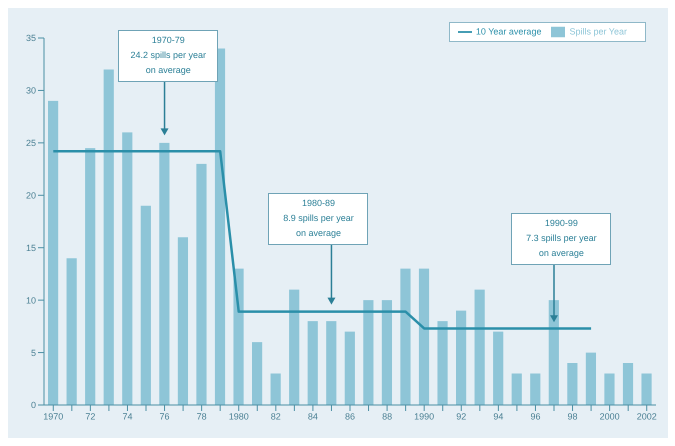 The image size is (675, 446). I want to click on x-tick-label: 2000, so click(610, 416).